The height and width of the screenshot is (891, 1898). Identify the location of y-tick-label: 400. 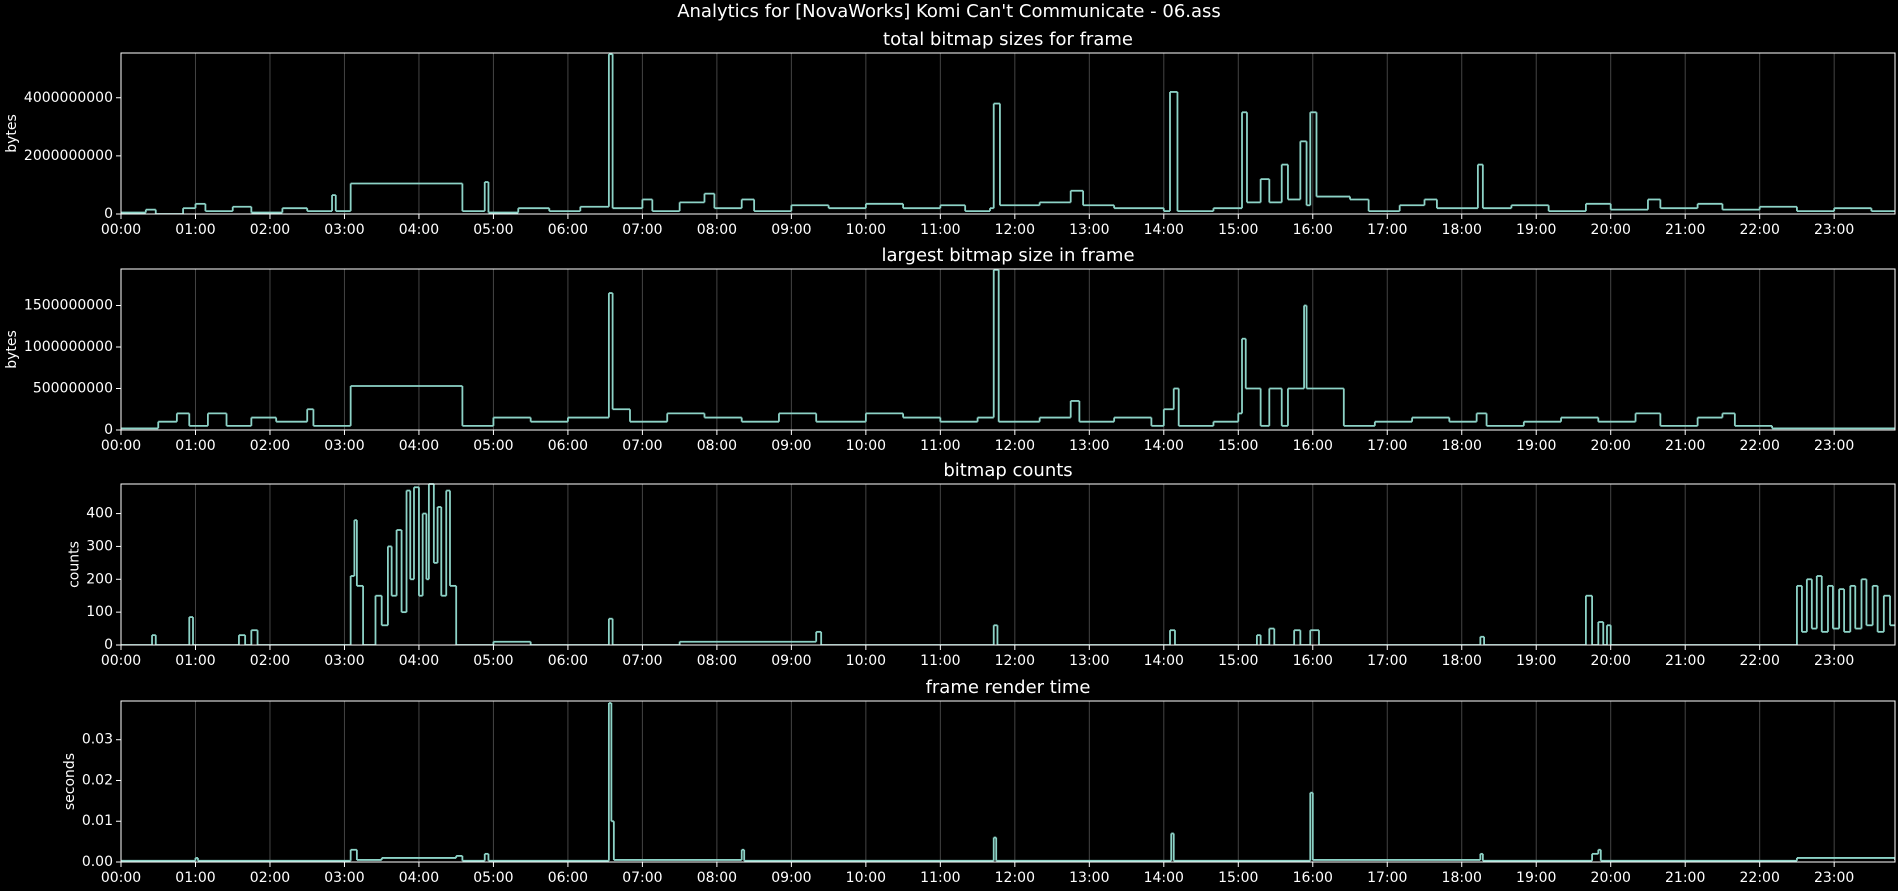
(99, 514).